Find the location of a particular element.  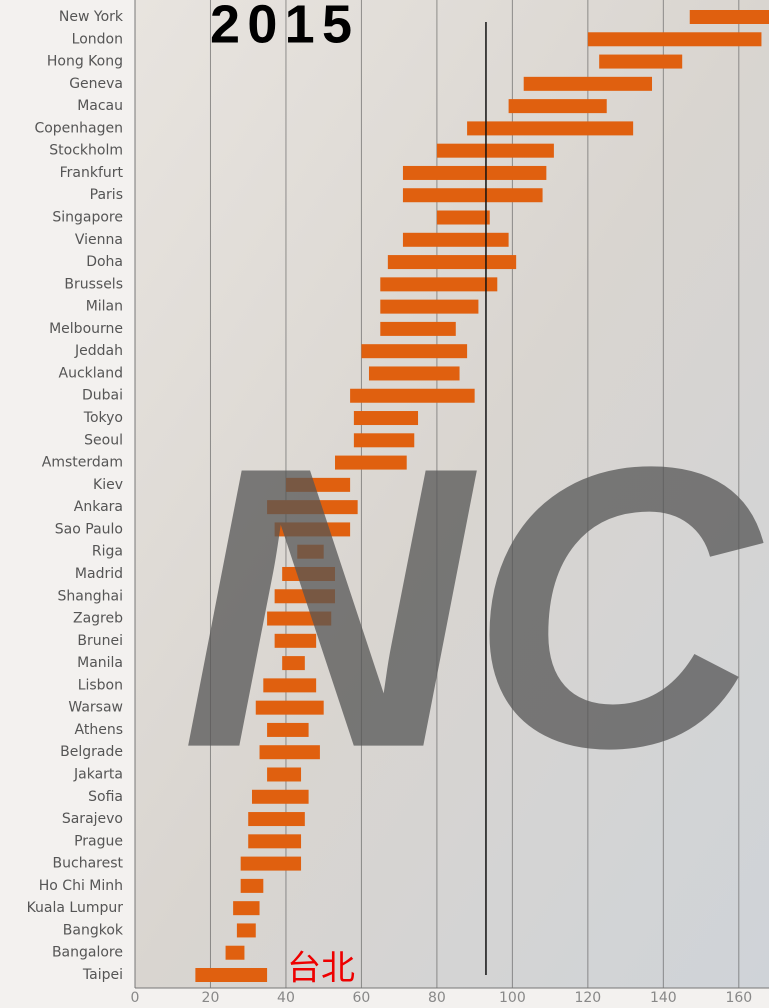

x-tick-label: 20 is located at coordinates (211, 998).